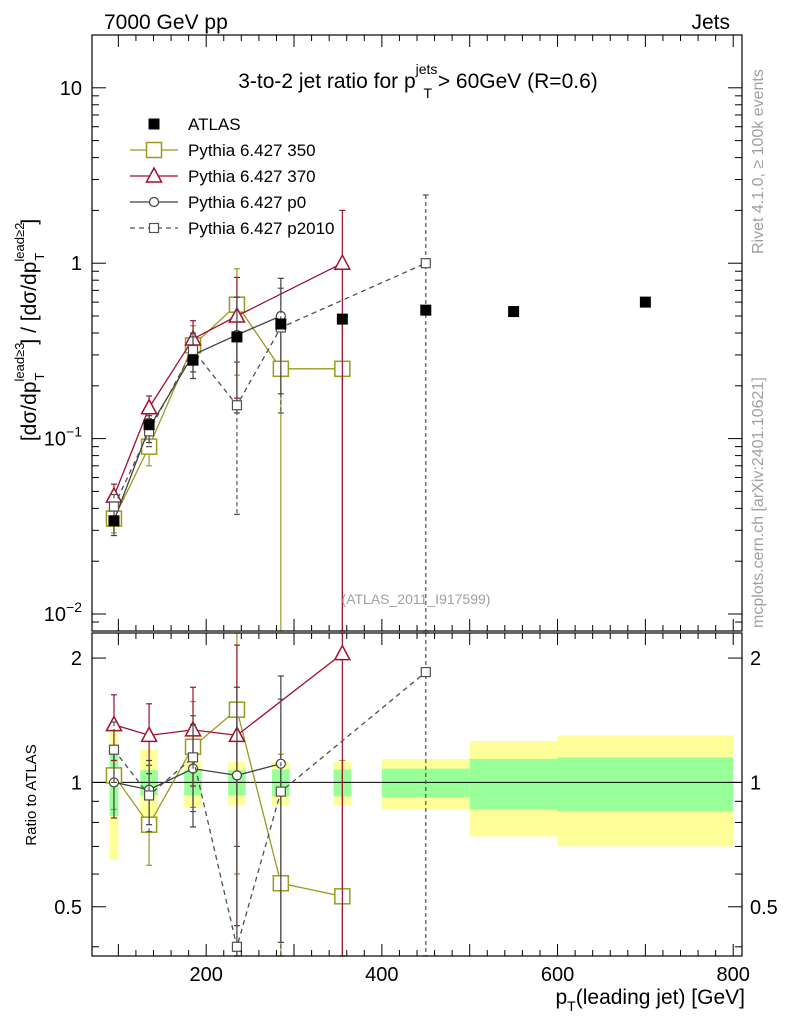 The width and height of the screenshot is (786, 1024). What do you see at coordinates (154, 124) in the screenshot?
I see `legend-marker-atlas` at bounding box center [154, 124].